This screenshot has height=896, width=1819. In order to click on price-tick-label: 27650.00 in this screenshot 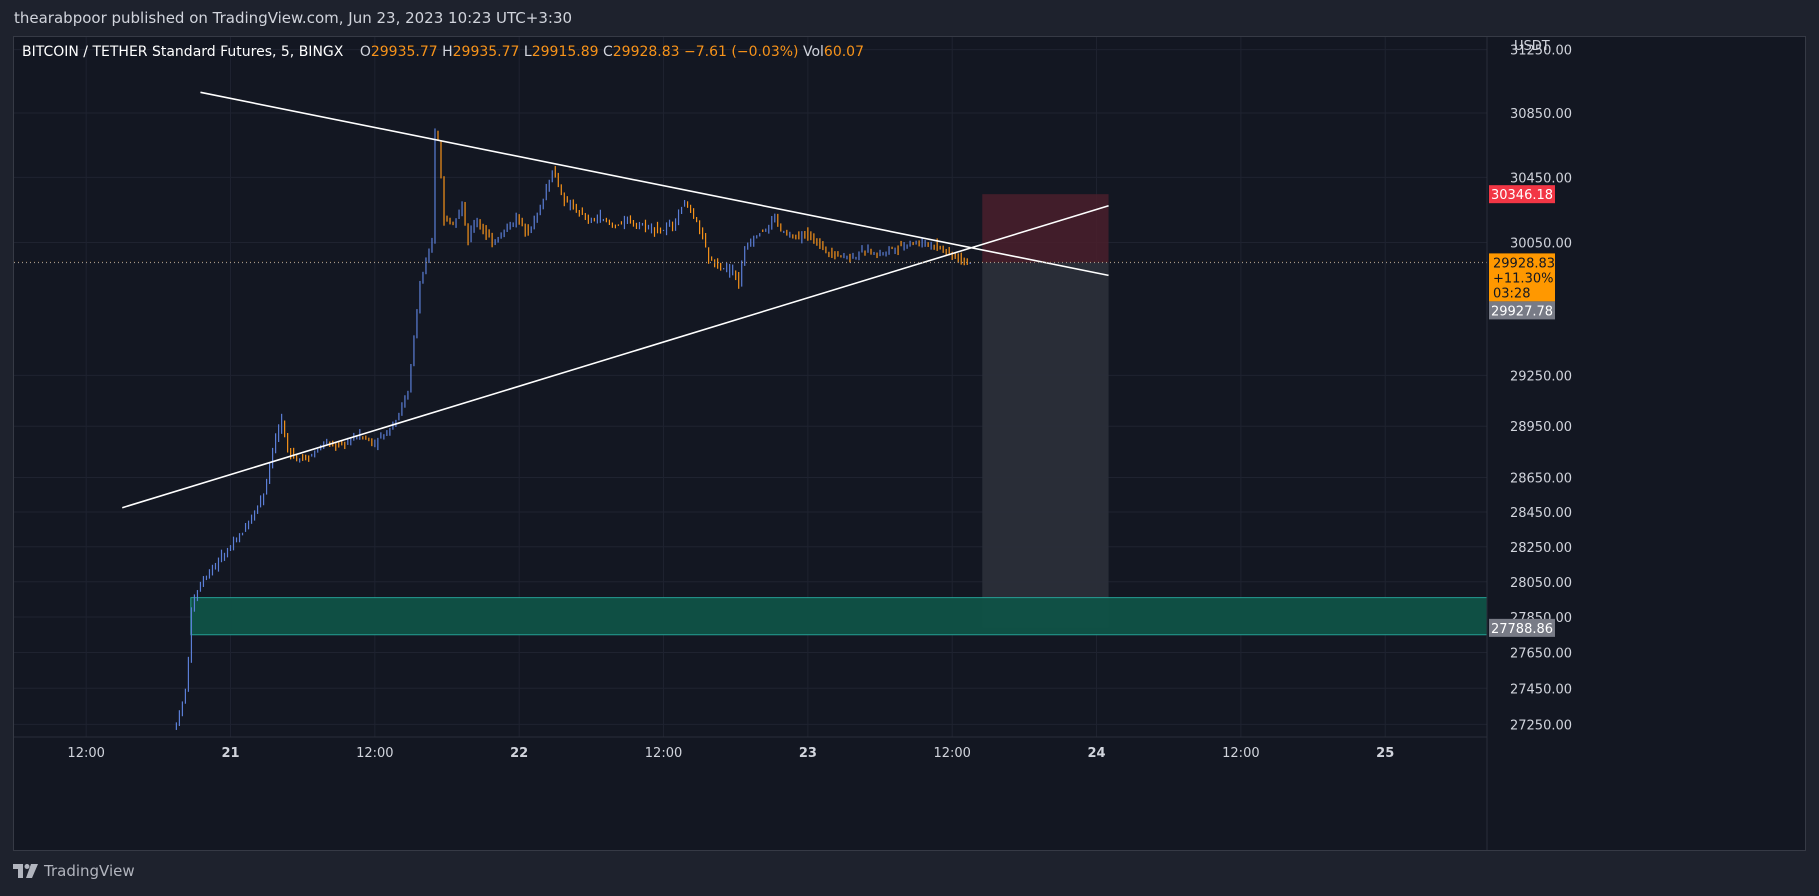, I will do `click(1541, 654)`.